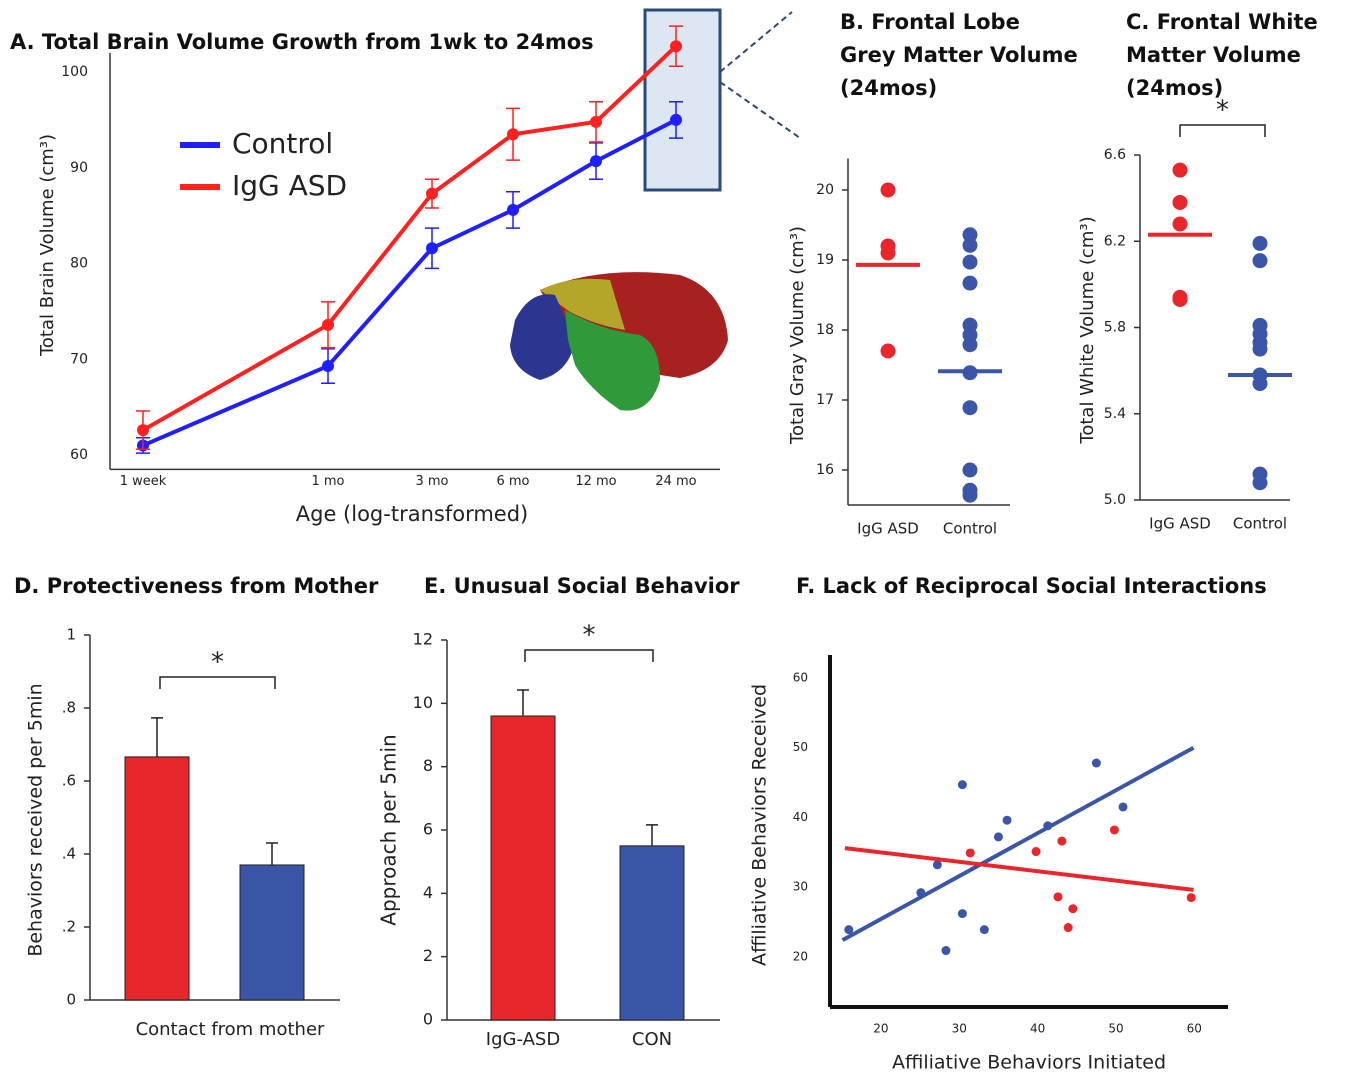  What do you see at coordinates (1018, 843) in the screenshot?
I see `fit-line` at bounding box center [1018, 843].